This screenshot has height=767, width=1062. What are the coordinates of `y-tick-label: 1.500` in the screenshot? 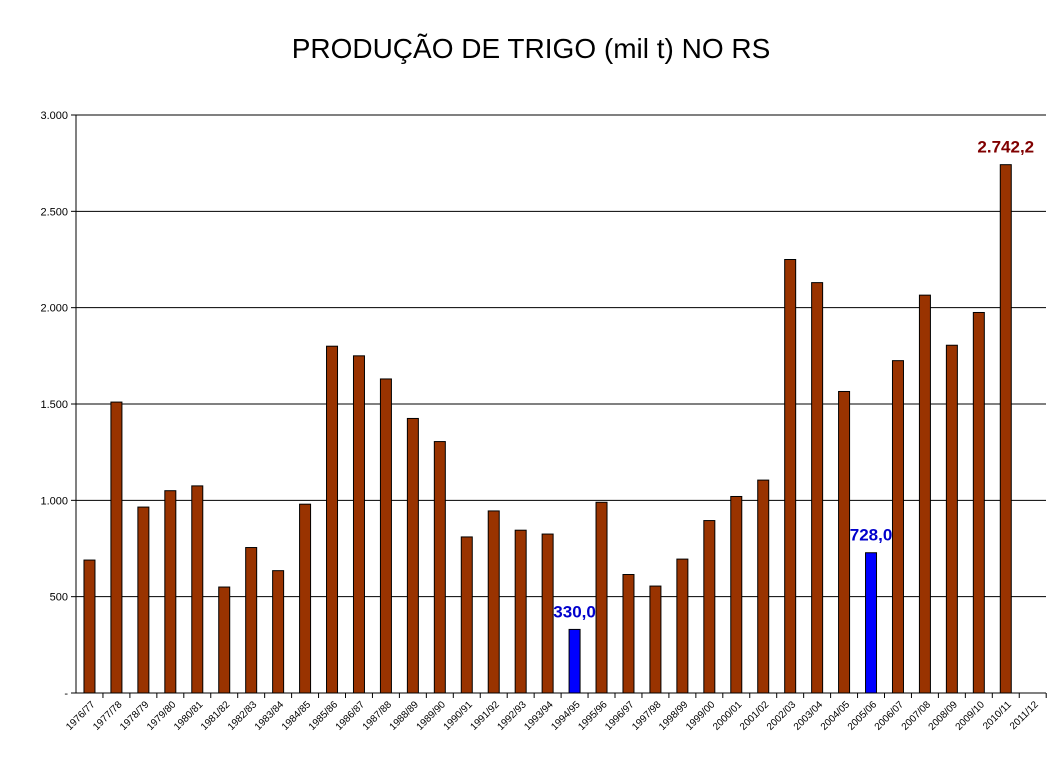 It's located at (54, 405).